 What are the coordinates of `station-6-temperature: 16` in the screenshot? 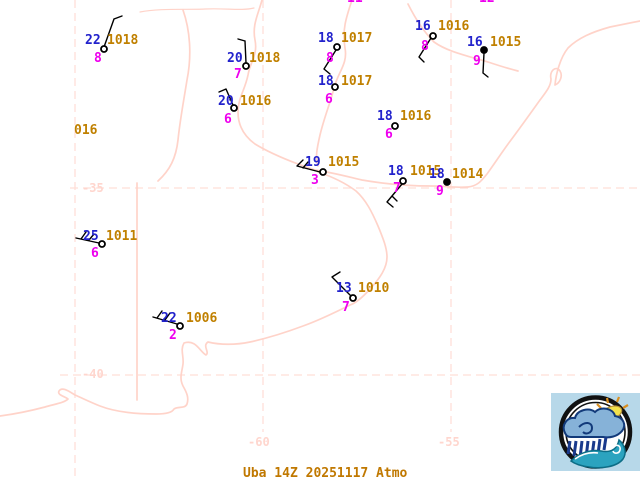 It's located at (423, 26).